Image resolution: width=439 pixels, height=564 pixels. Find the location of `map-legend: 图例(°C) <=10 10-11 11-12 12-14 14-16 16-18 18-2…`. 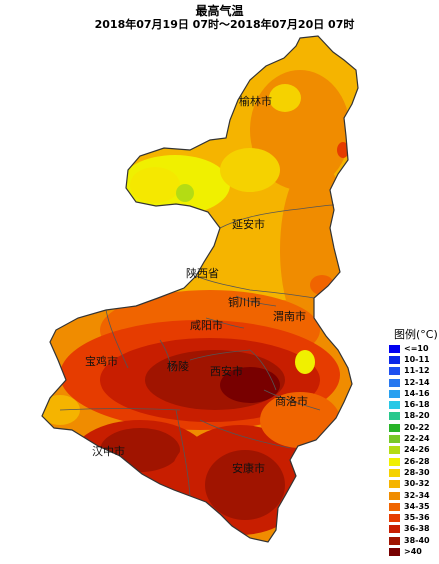

map-legend: 图例(°C) <=10 10-11 11-12 12-14 14-16 16-18 18-2… is located at coordinates (414, 443).